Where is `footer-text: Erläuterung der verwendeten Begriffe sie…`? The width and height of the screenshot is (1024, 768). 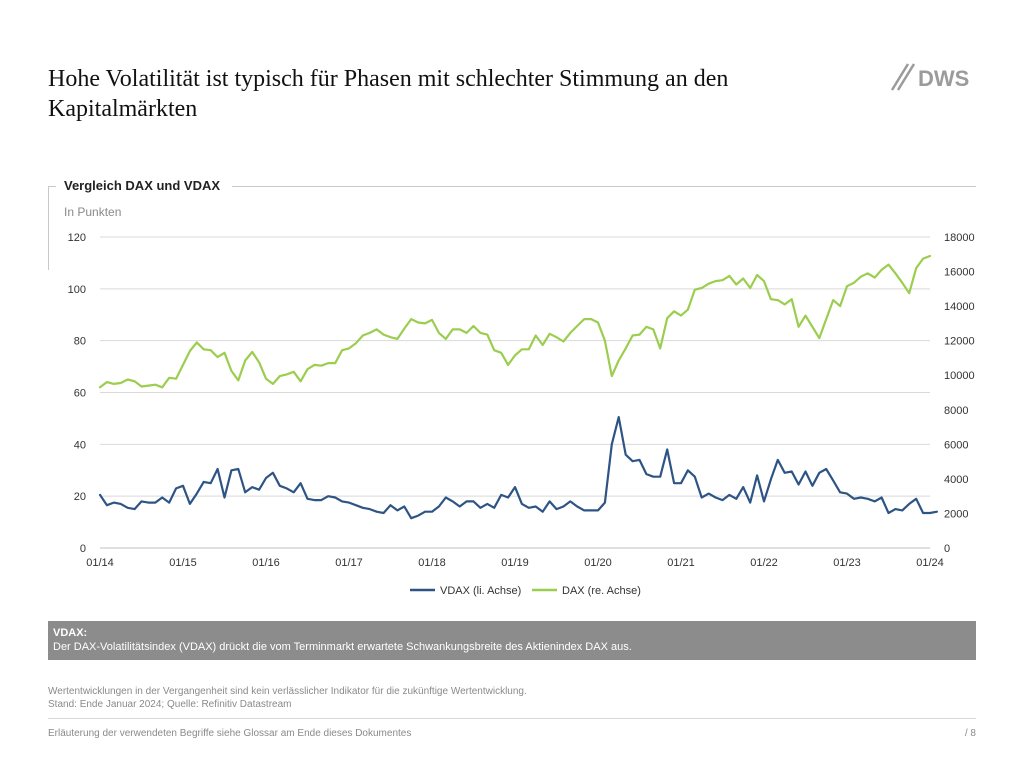
footer-text: Erläuterung der verwendeten Begriffe sie… is located at coordinates (230, 733).